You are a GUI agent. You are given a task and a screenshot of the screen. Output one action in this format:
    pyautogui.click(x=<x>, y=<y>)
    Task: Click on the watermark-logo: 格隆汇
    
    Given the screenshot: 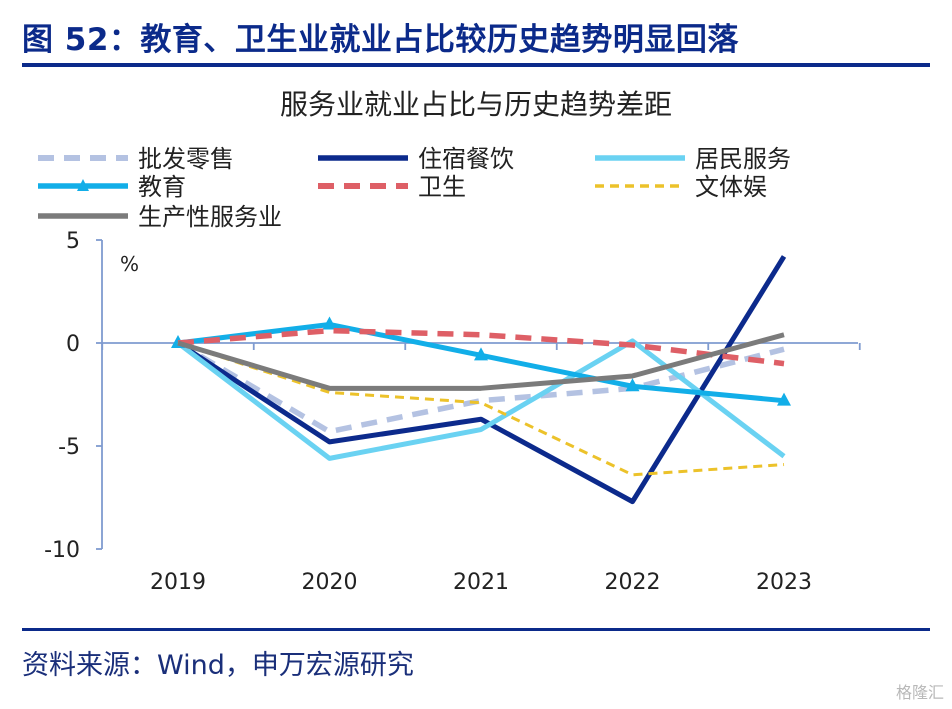 What is the action you would take?
    pyautogui.click(x=919, y=692)
    